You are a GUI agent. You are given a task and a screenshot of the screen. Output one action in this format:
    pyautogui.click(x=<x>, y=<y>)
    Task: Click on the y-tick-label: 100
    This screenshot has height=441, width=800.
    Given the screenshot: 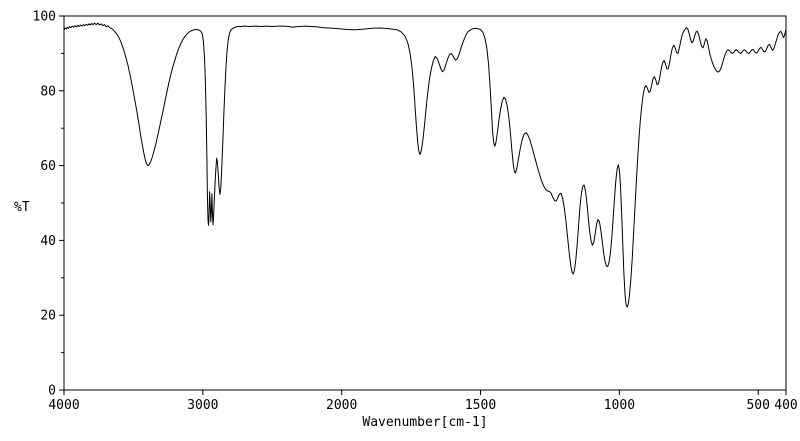 What is the action you would take?
    pyautogui.click(x=44, y=17)
    